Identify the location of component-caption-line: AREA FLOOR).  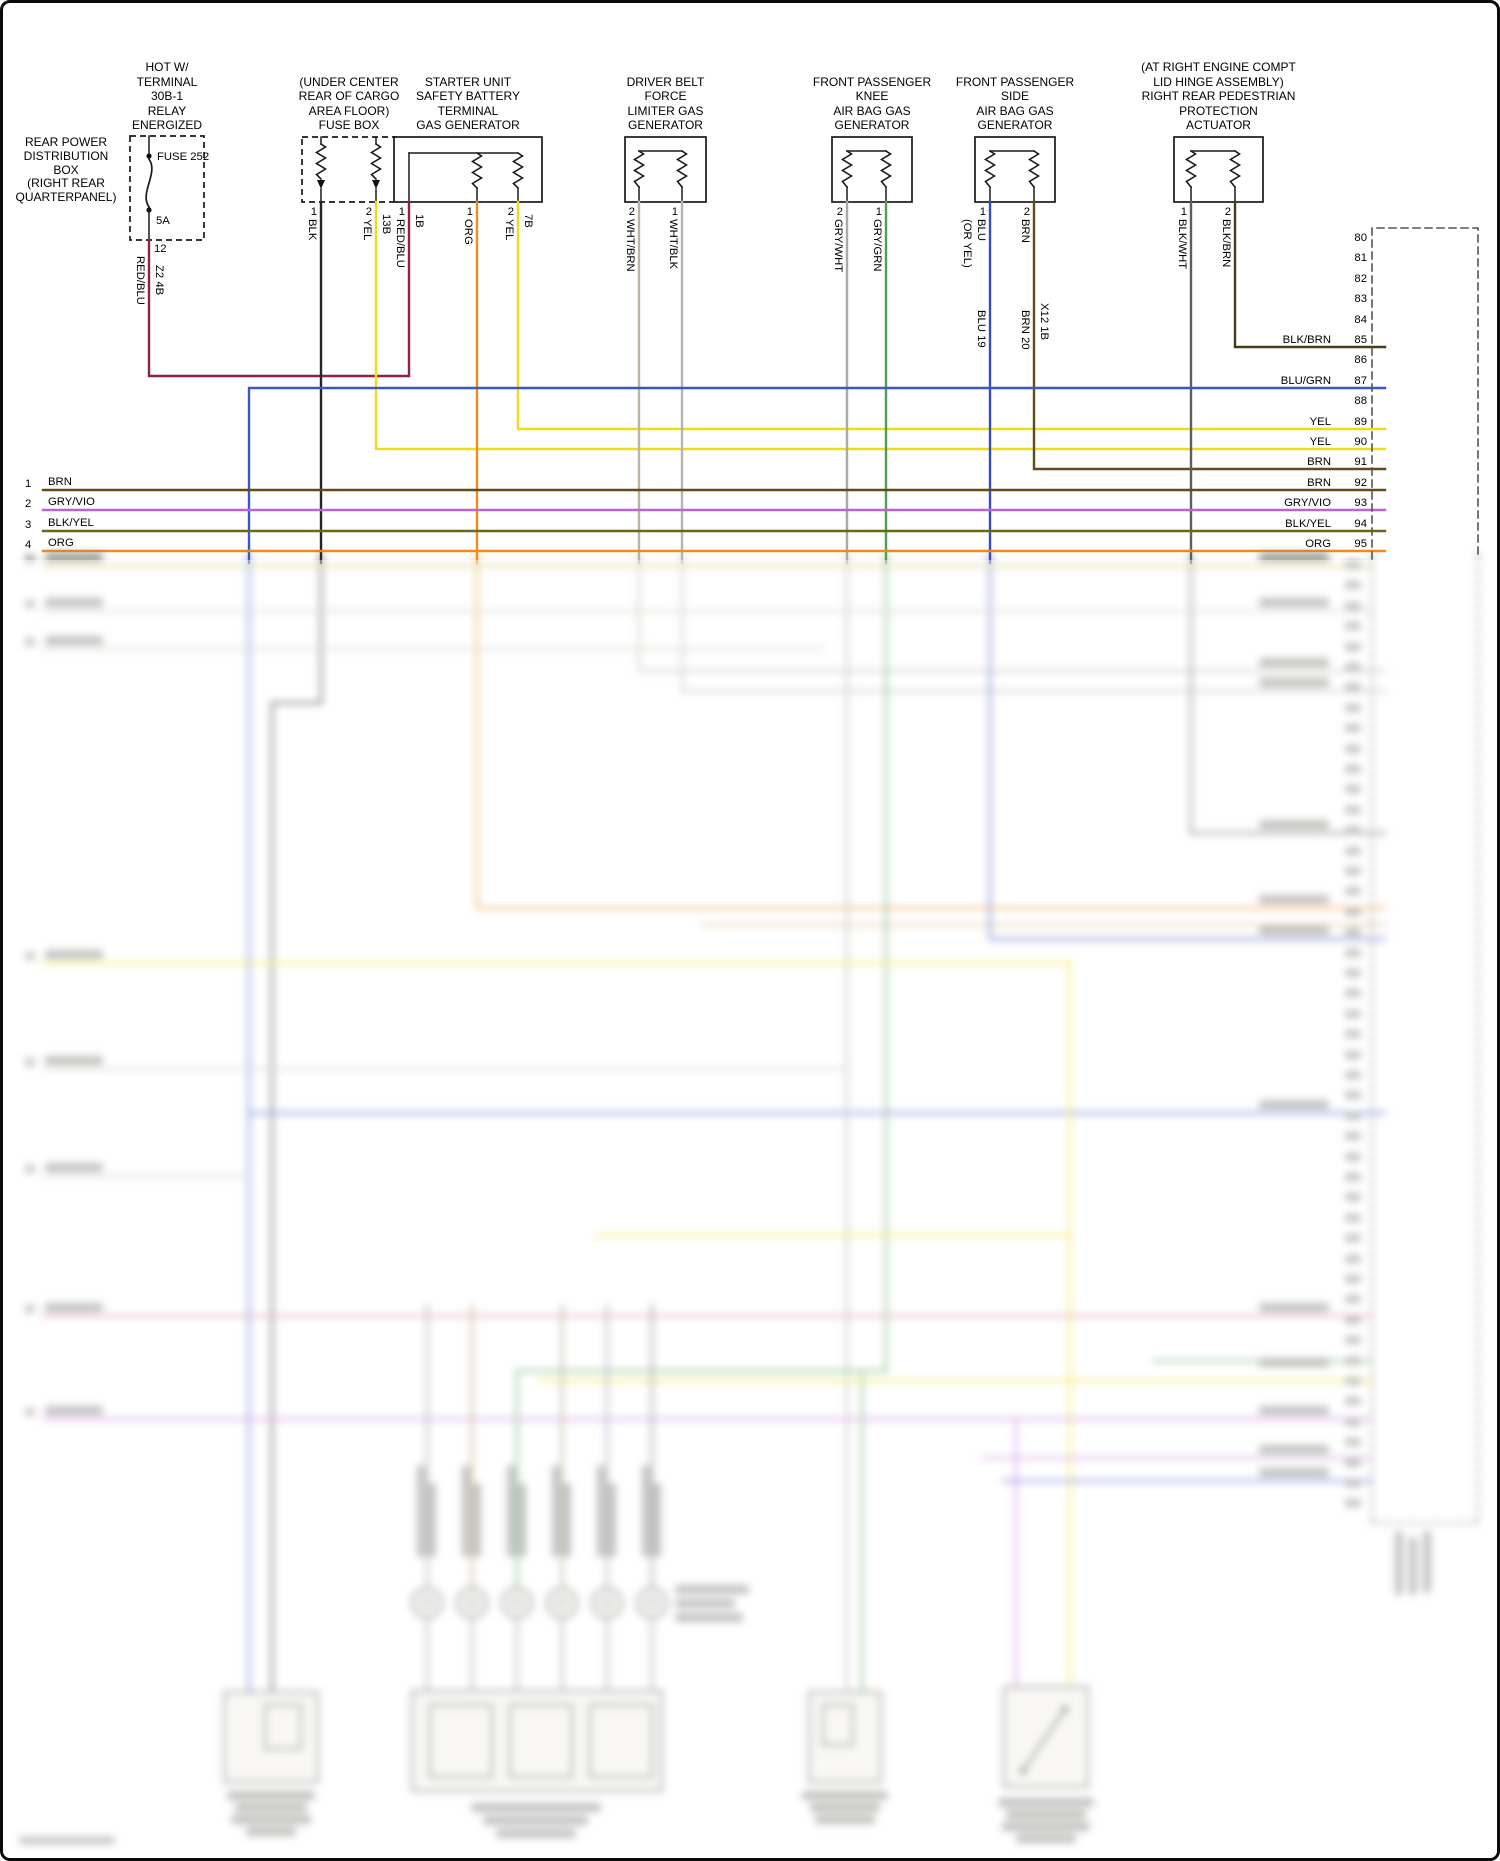
(349, 110).